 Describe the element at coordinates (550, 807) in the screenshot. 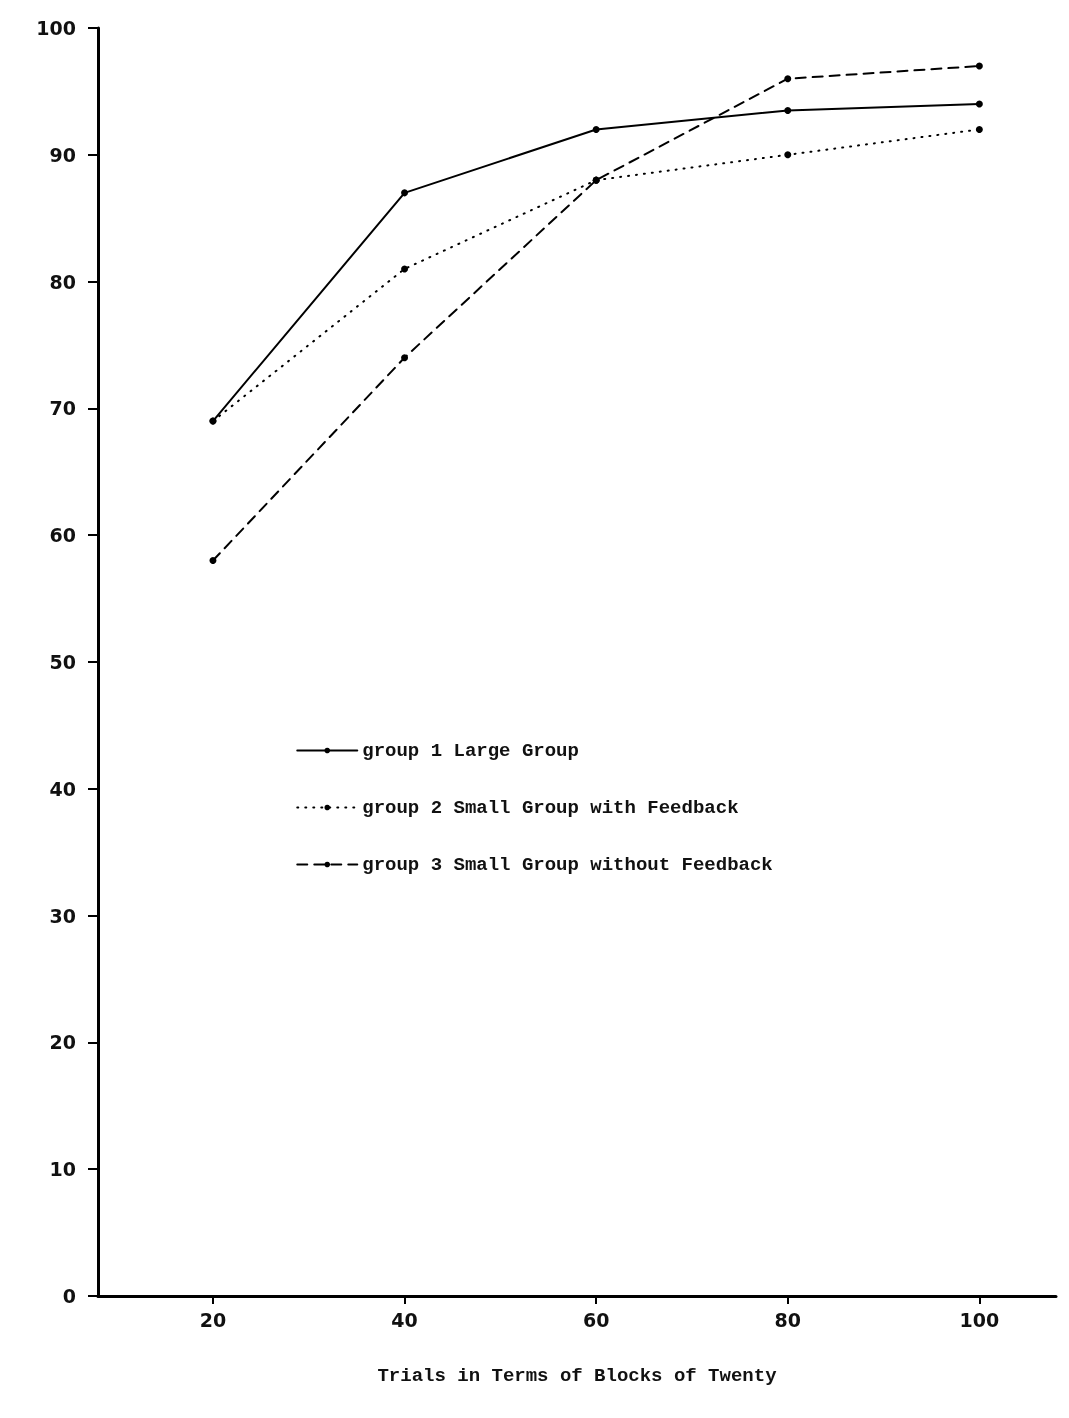

I see `legend-label: group 2 Small Group with Feedback` at that location.